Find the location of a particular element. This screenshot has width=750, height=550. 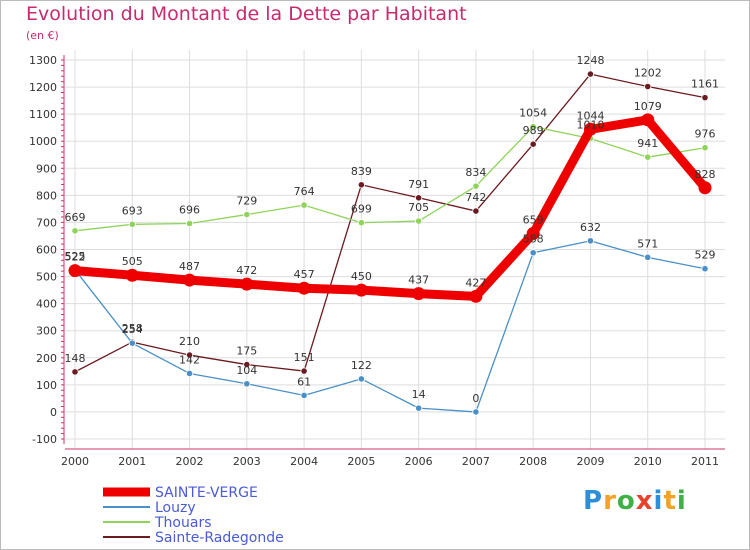

y-tick-label: 400 is located at coordinates (46, 304).